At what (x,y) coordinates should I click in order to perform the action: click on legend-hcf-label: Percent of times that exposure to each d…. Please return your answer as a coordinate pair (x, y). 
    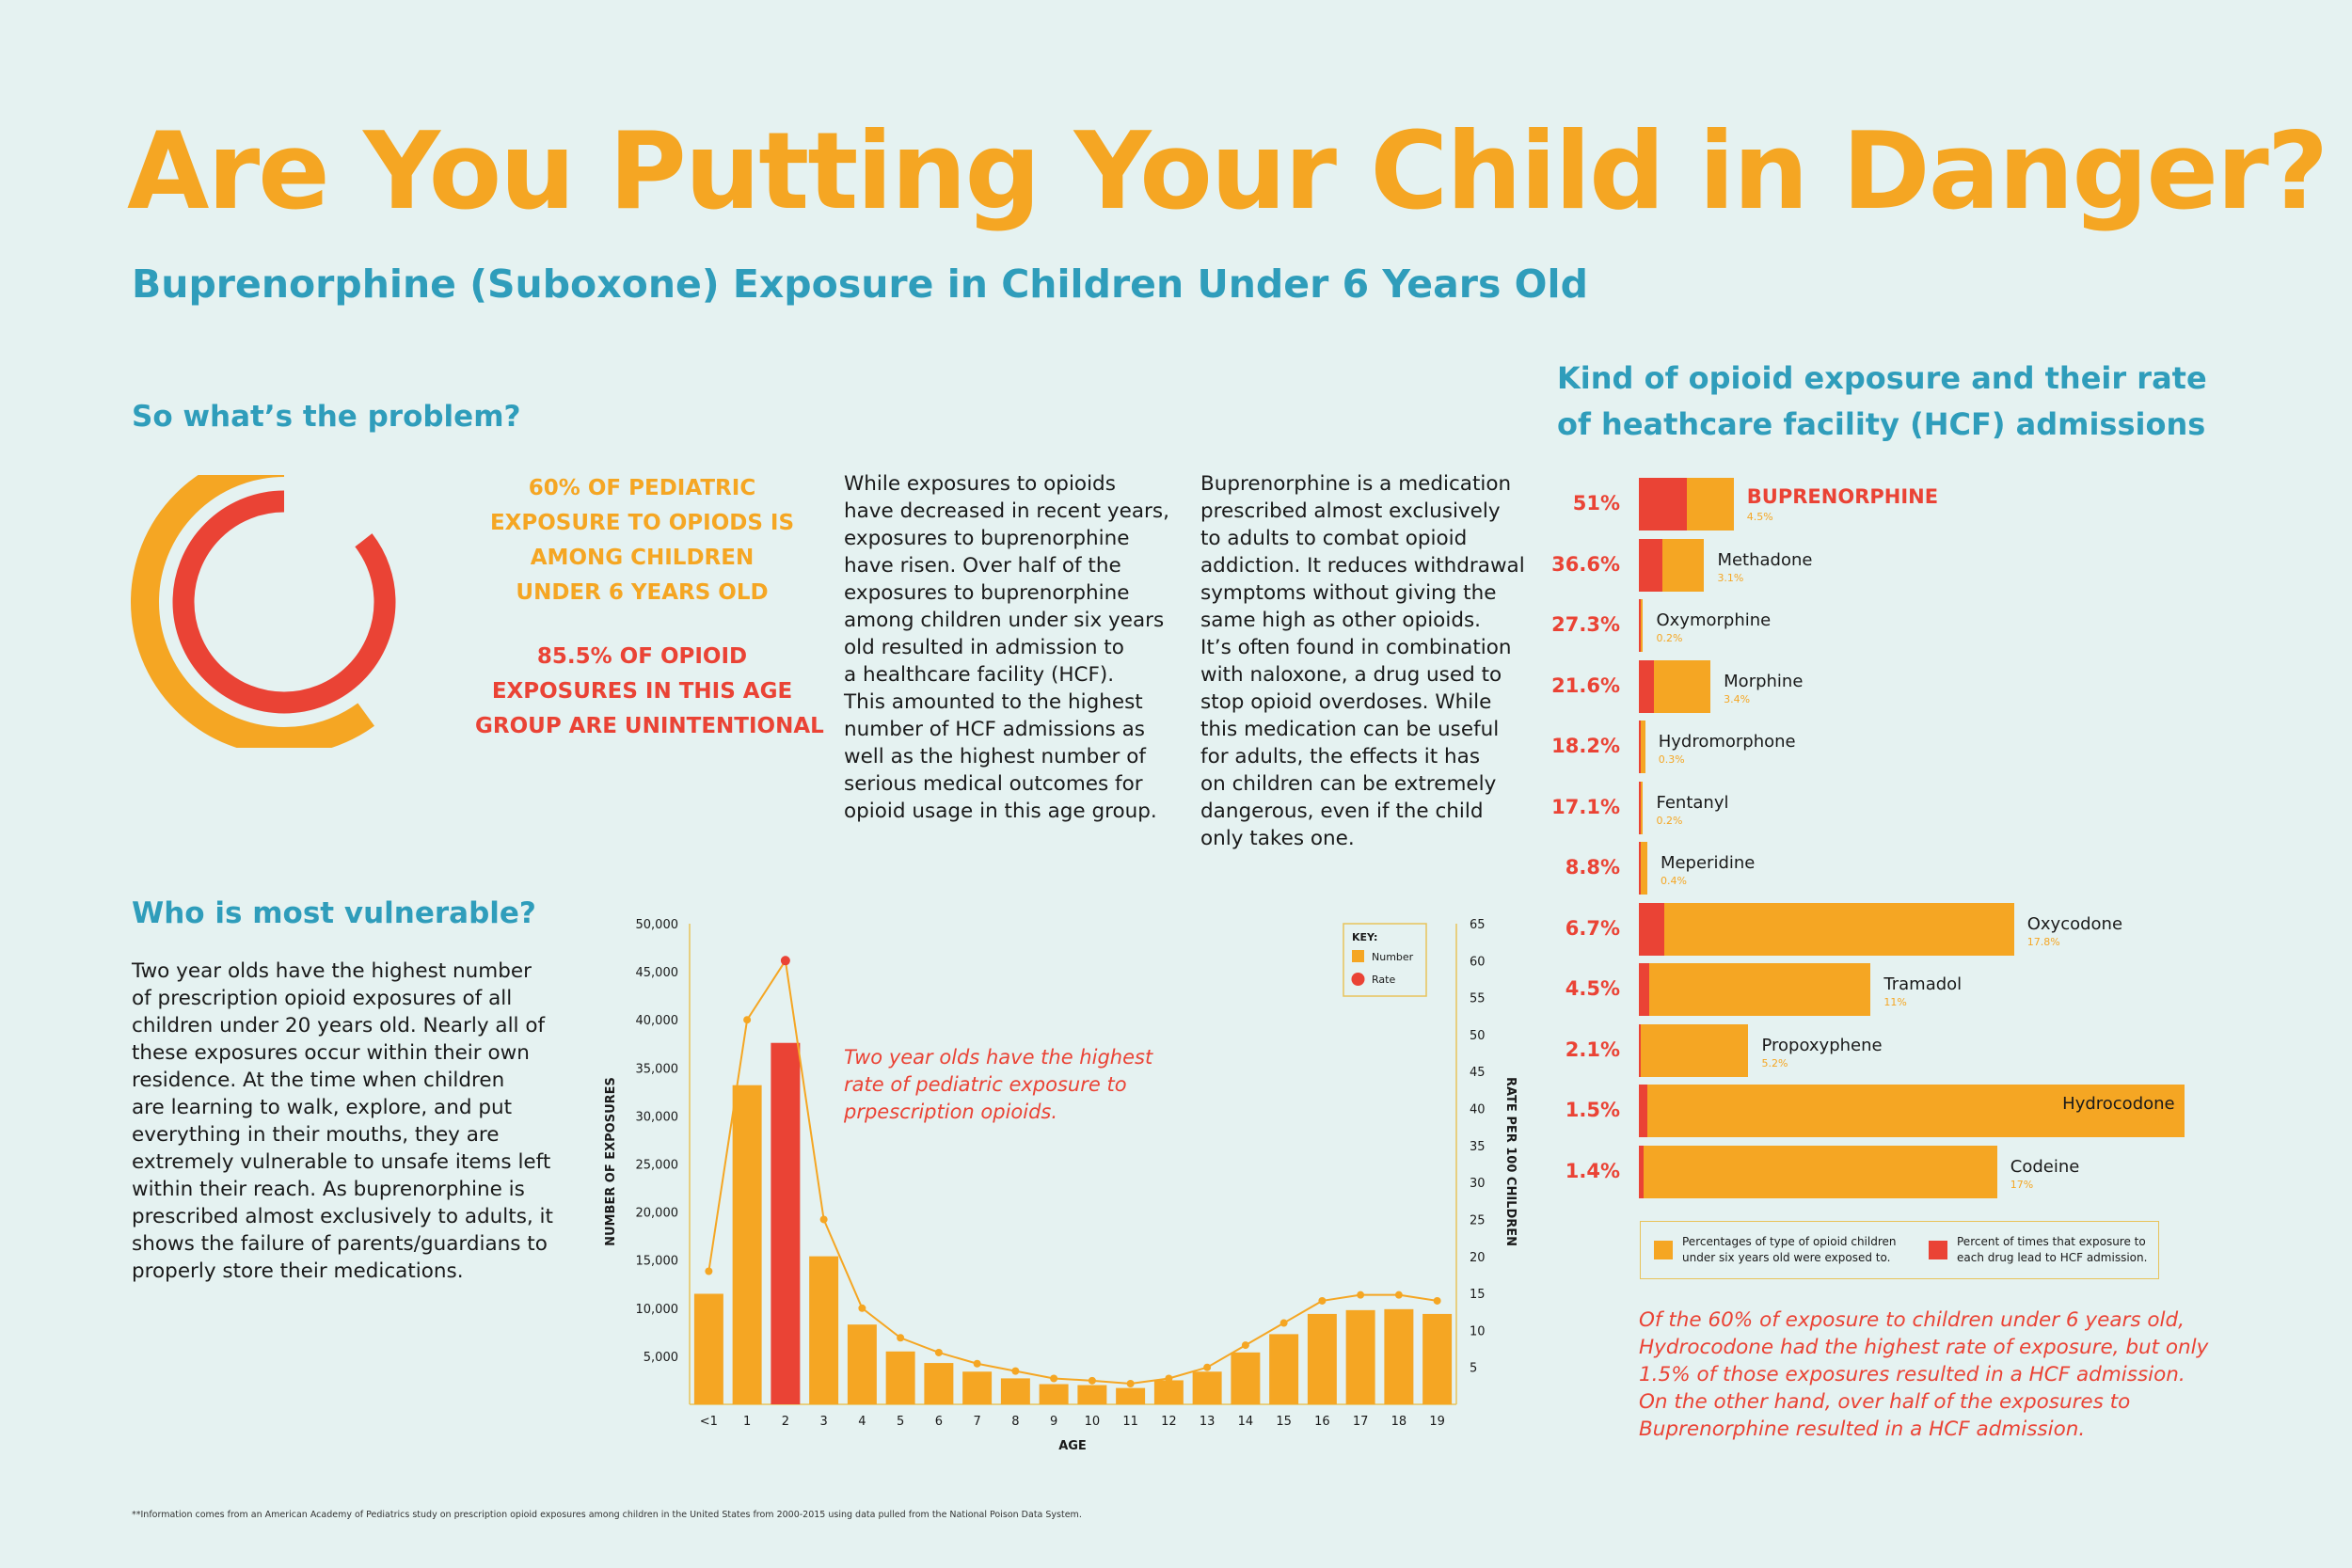
    Looking at the image, I should click on (2052, 1249).